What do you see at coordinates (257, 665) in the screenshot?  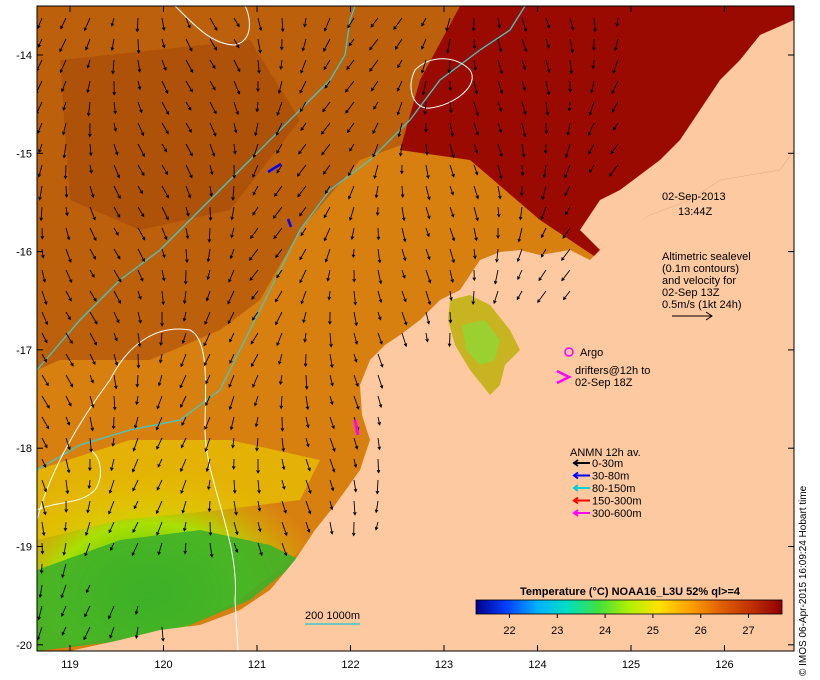 I see `x-tick-label: 121` at bounding box center [257, 665].